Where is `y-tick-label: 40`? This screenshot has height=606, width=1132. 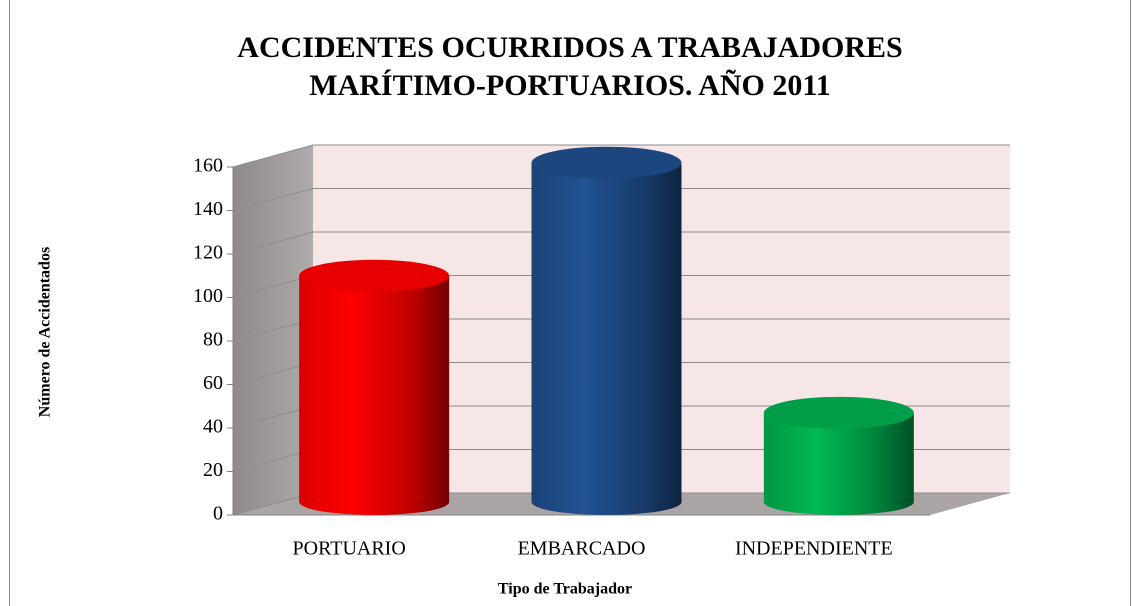
y-tick-label: 40 is located at coordinates (213, 427).